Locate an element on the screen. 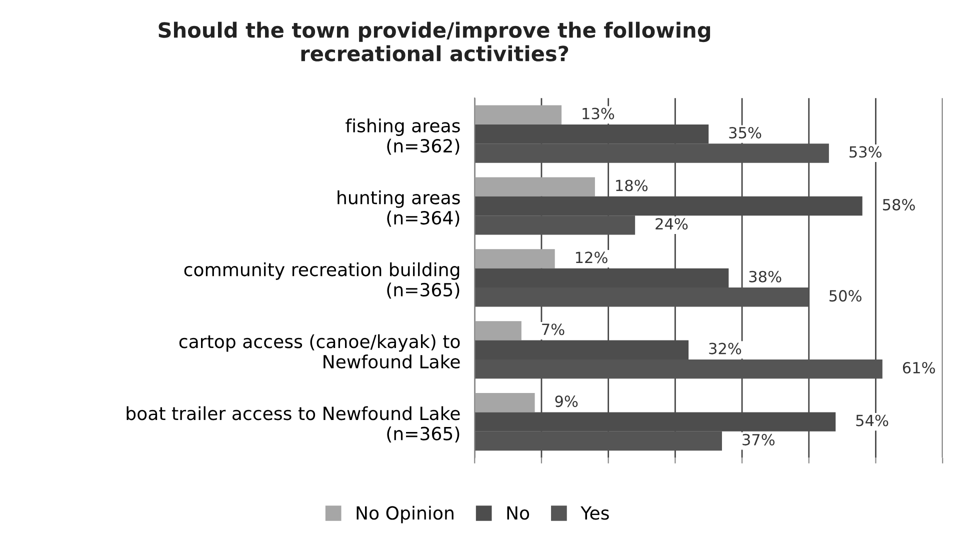 The image size is (955, 545). data-label: 35% is located at coordinates (745, 132).